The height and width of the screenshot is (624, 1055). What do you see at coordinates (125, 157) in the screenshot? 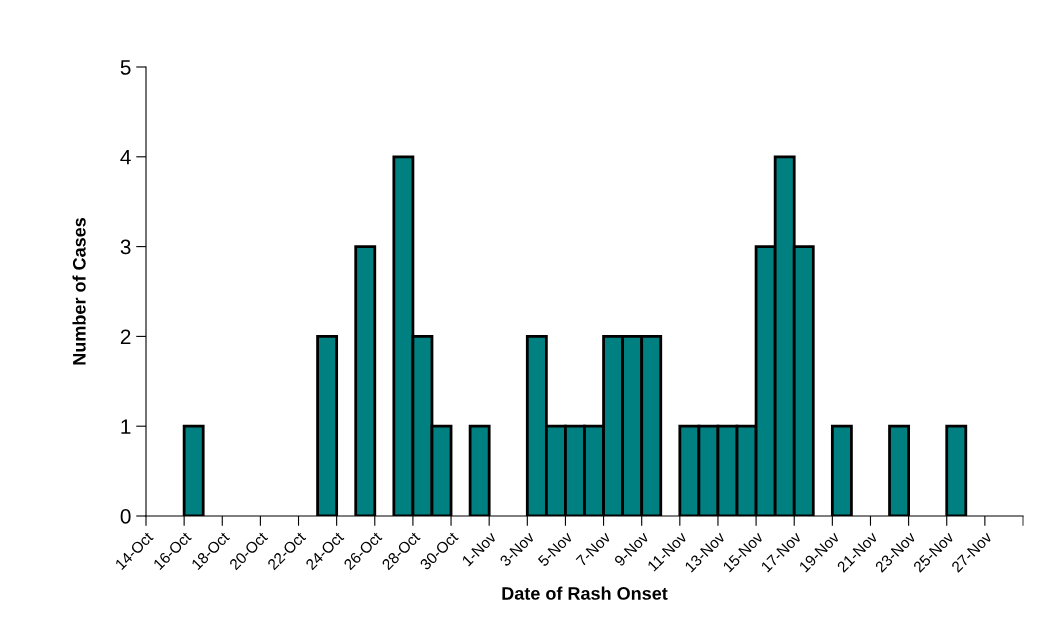
I see `y-tick-label: 4` at bounding box center [125, 157].